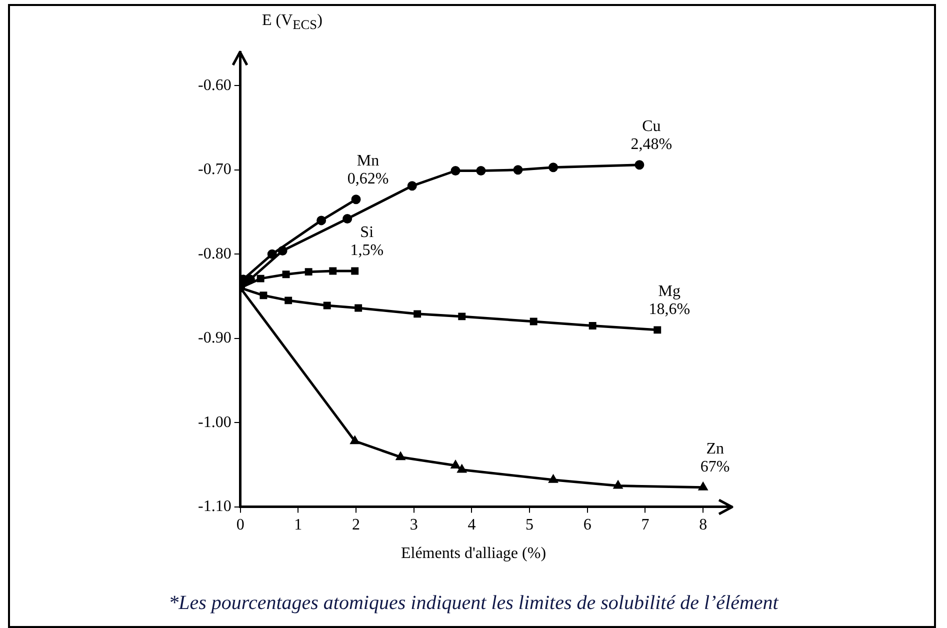 This screenshot has height=628, width=947. Describe the element at coordinates (530, 525) in the screenshot. I see `x-tick-label: 5` at that location.